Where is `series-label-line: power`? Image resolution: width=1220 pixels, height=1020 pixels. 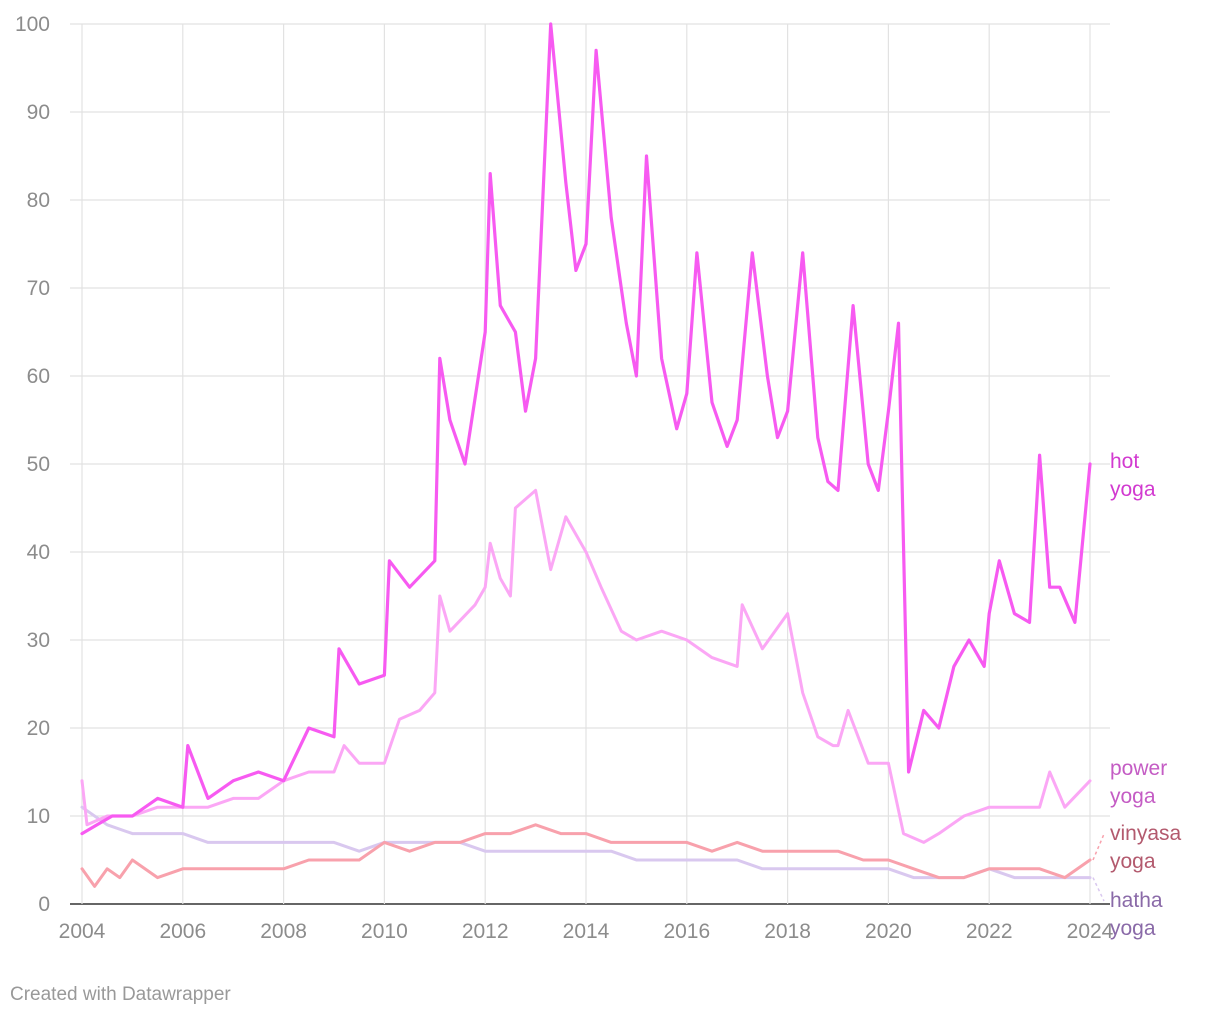
series-label-line: power is located at coordinates (1138, 768).